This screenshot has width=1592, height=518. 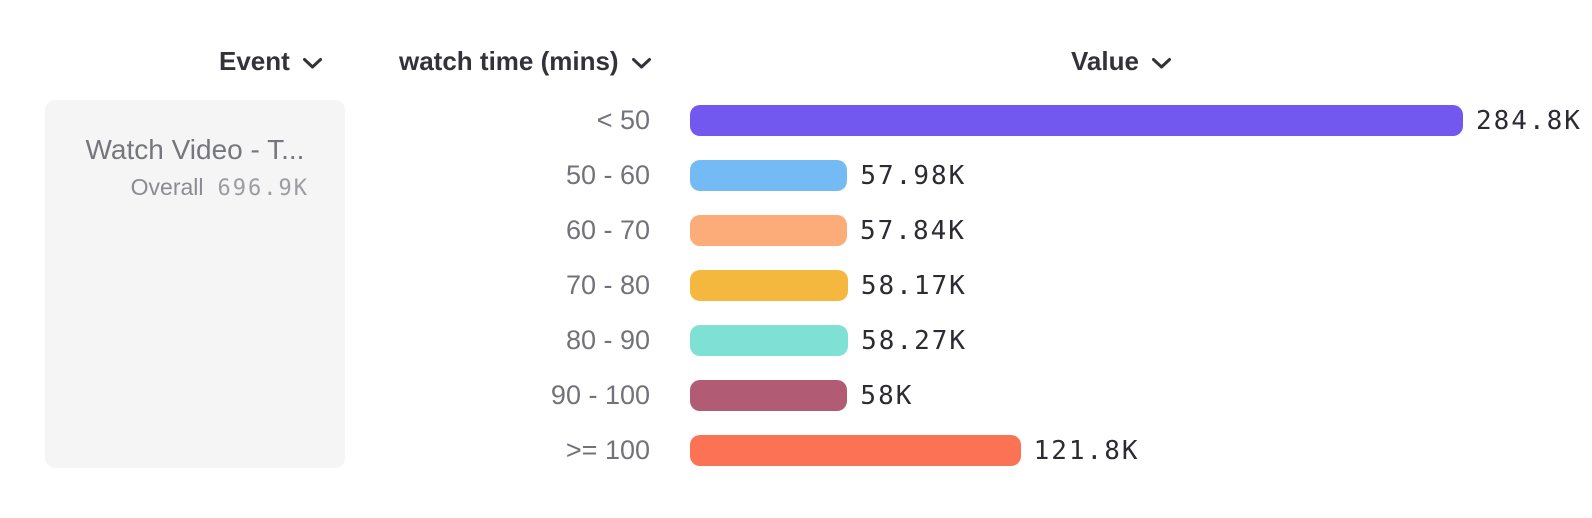 I want to click on category-label: < 50, so click(x=623, y=120).